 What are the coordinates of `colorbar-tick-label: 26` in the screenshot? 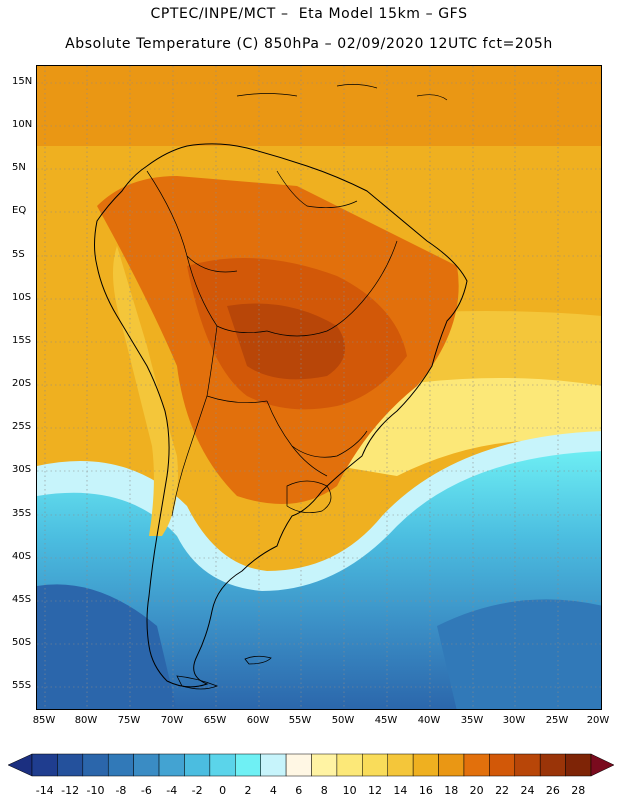 It's located at (552, 790).